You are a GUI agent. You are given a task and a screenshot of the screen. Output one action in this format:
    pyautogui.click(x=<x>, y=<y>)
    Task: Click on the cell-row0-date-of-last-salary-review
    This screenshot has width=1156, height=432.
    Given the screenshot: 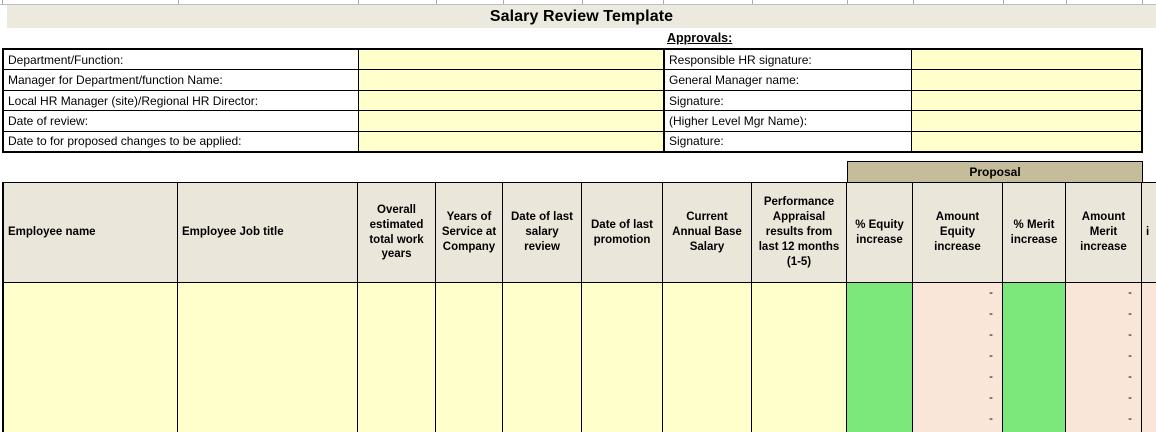 What is the action you would take?
    pyautogui.click(x=542, y=294)
    